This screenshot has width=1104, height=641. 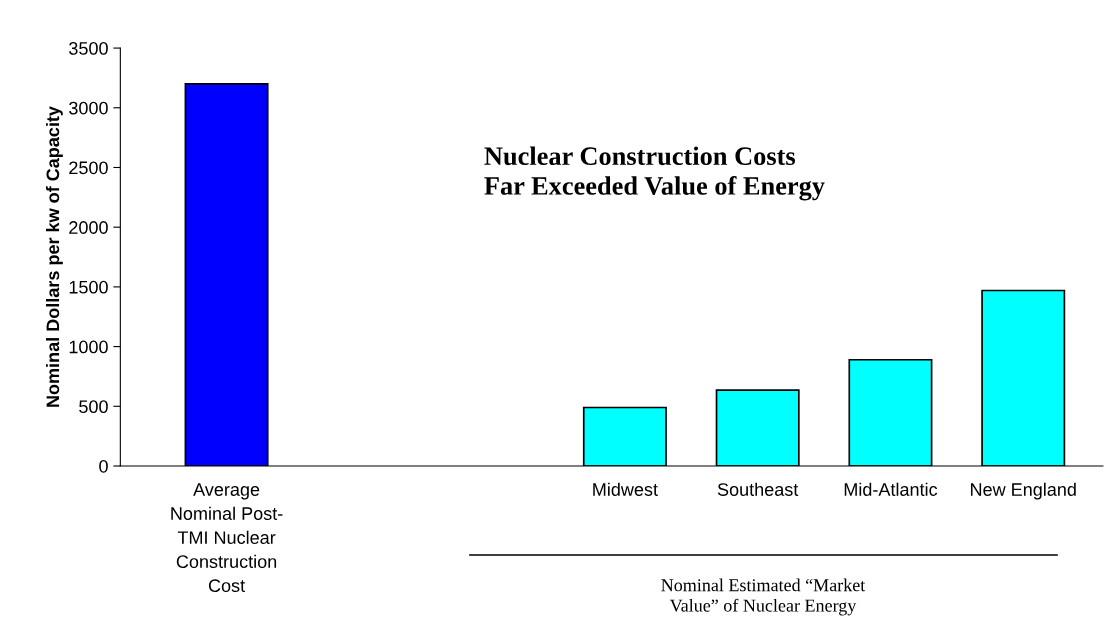 I want to click on y-tick-label: 1000, so click(x=88, y=347).